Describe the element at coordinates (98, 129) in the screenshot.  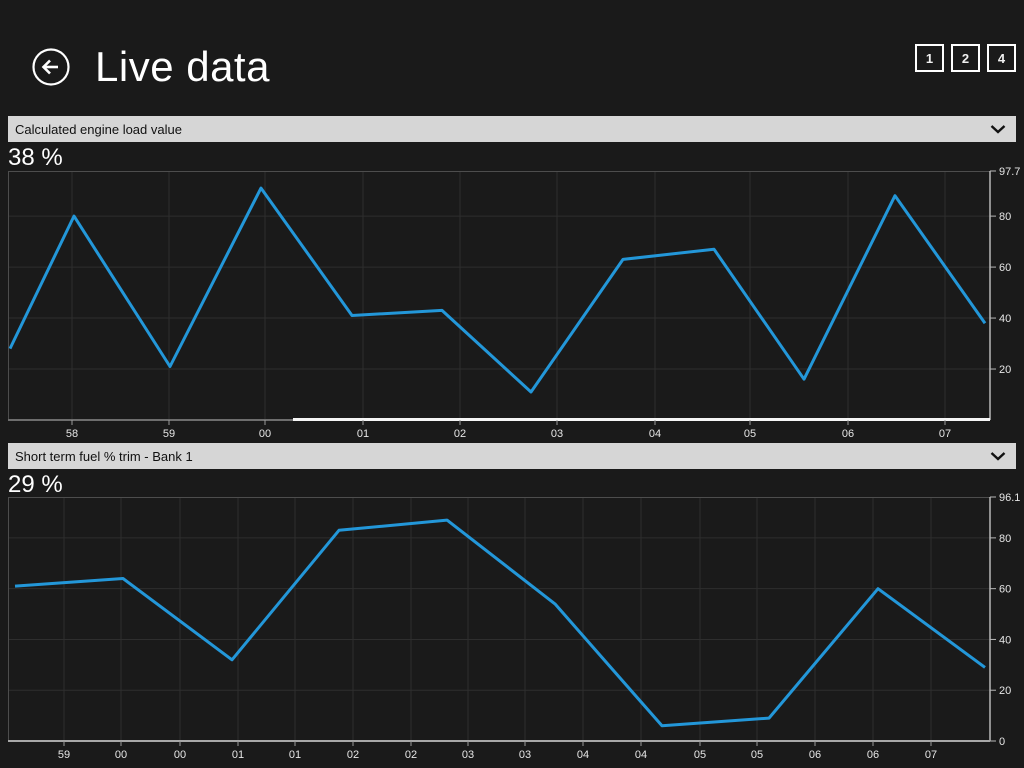
I see `dropdown-selected-label: Calculated engine load value` at that location.